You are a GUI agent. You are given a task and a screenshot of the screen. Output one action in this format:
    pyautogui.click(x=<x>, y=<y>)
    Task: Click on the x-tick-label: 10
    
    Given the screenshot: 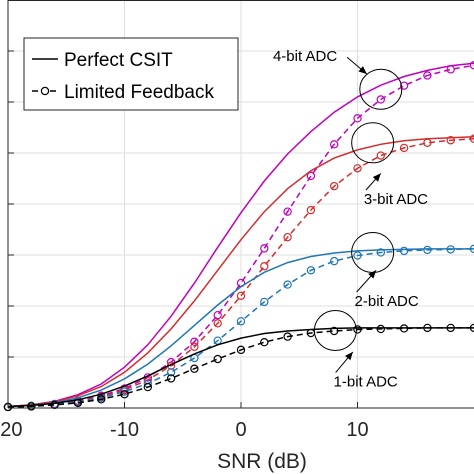 What is the action you would take?
    pyautogui.click(x=357, y=430)
    